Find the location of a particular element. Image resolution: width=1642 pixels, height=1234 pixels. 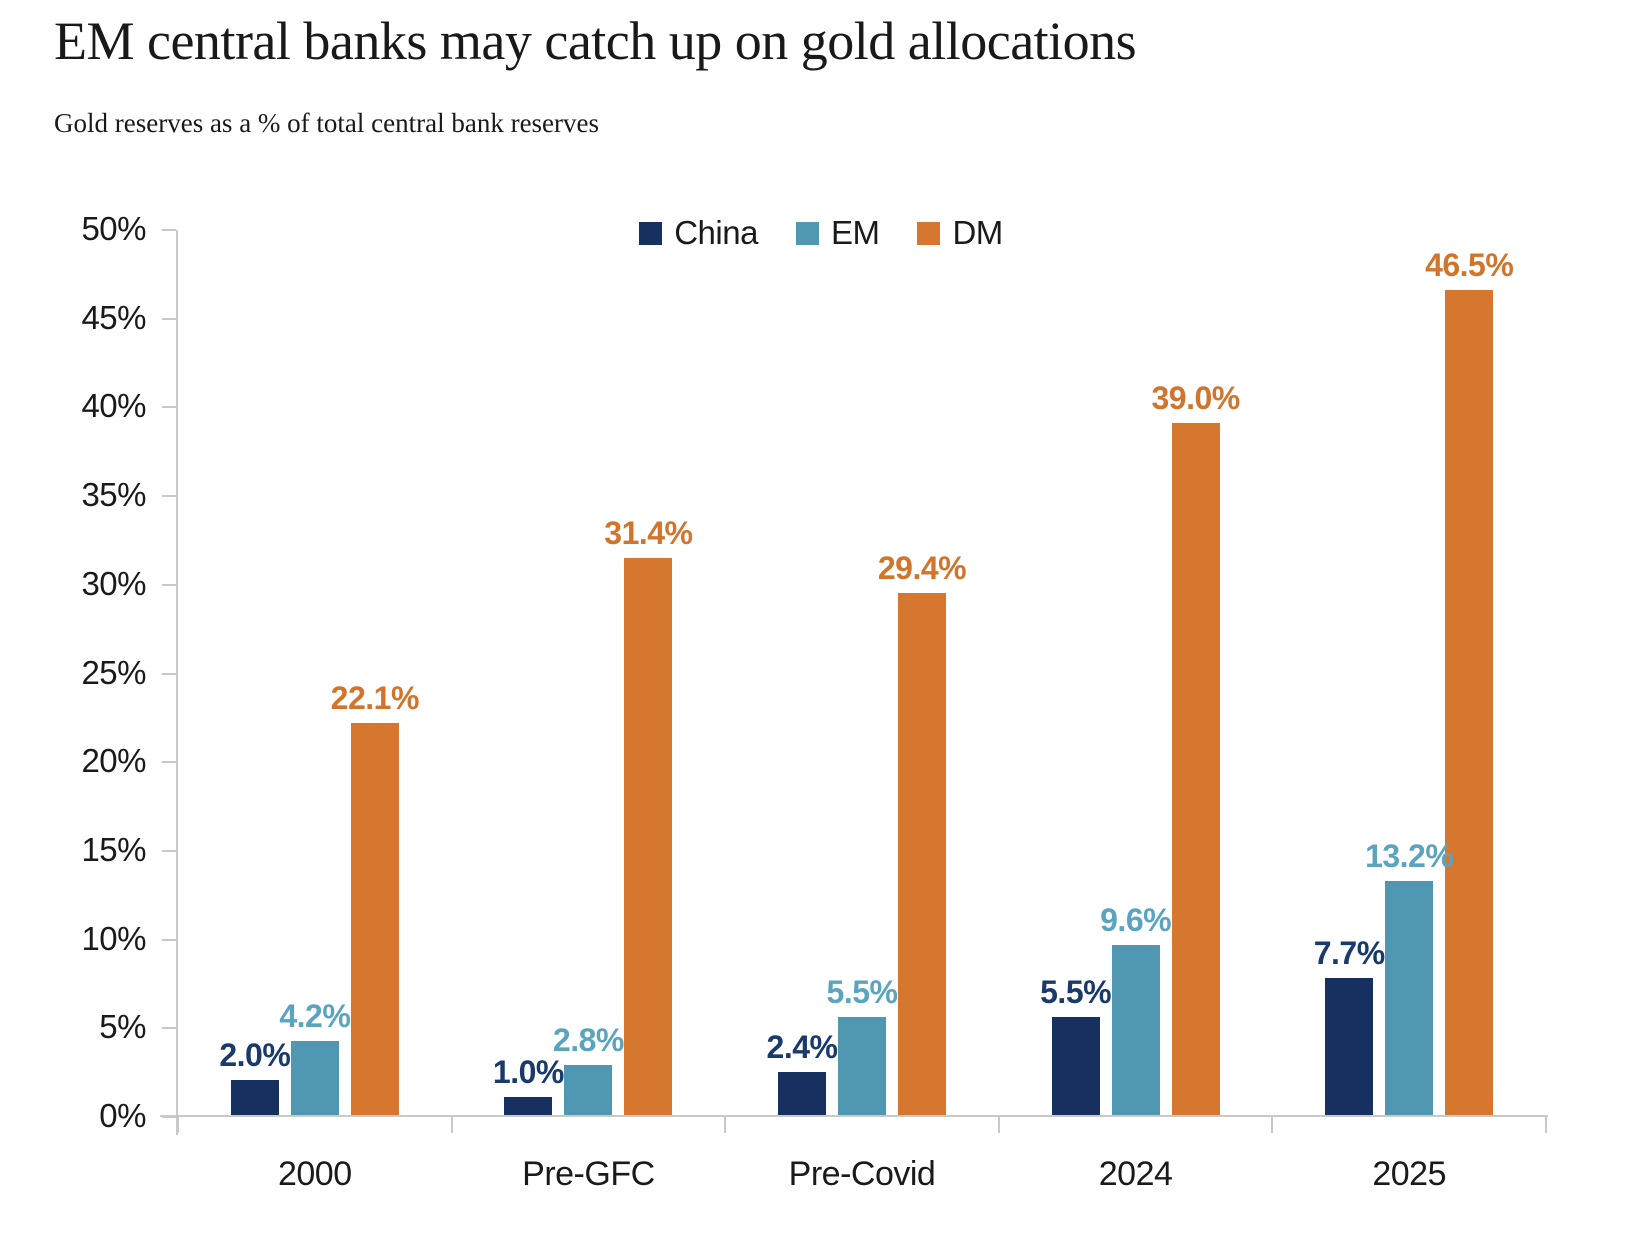

value-label-china-pre-gfc: 1.0% is located at coordinates (528, 1072).